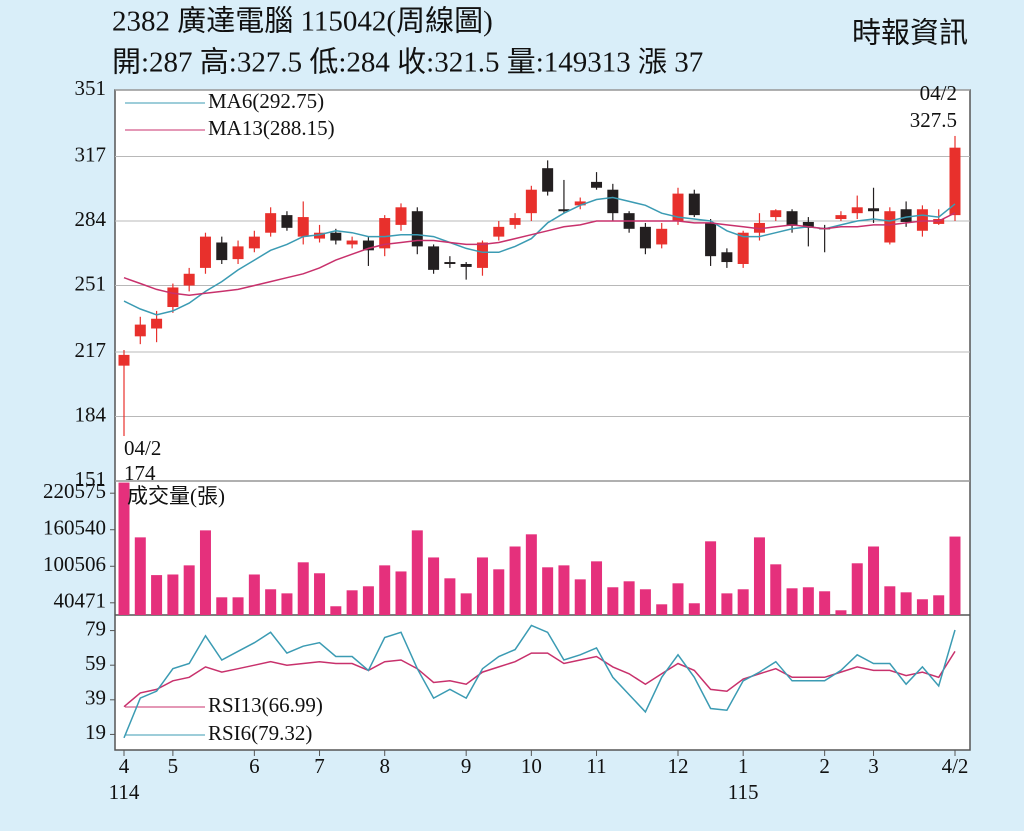 This screenshot has width=1024, height=831. What do you see at coordinates (265, 705) in the screenshot?
I see `legend-label: RSI13(66.99)` at bounding box center [265, 705].